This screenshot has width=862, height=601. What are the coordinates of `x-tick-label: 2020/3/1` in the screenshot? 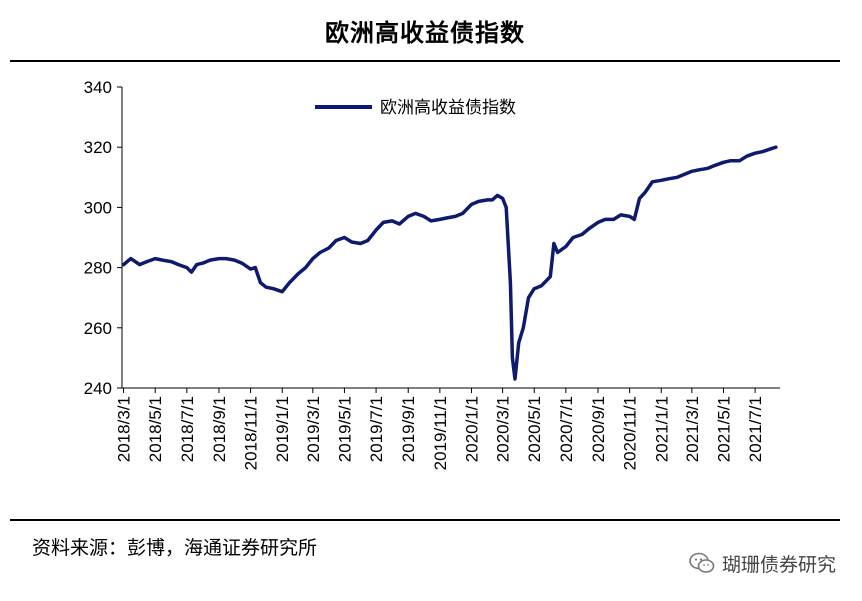 It's located at (503, 429).